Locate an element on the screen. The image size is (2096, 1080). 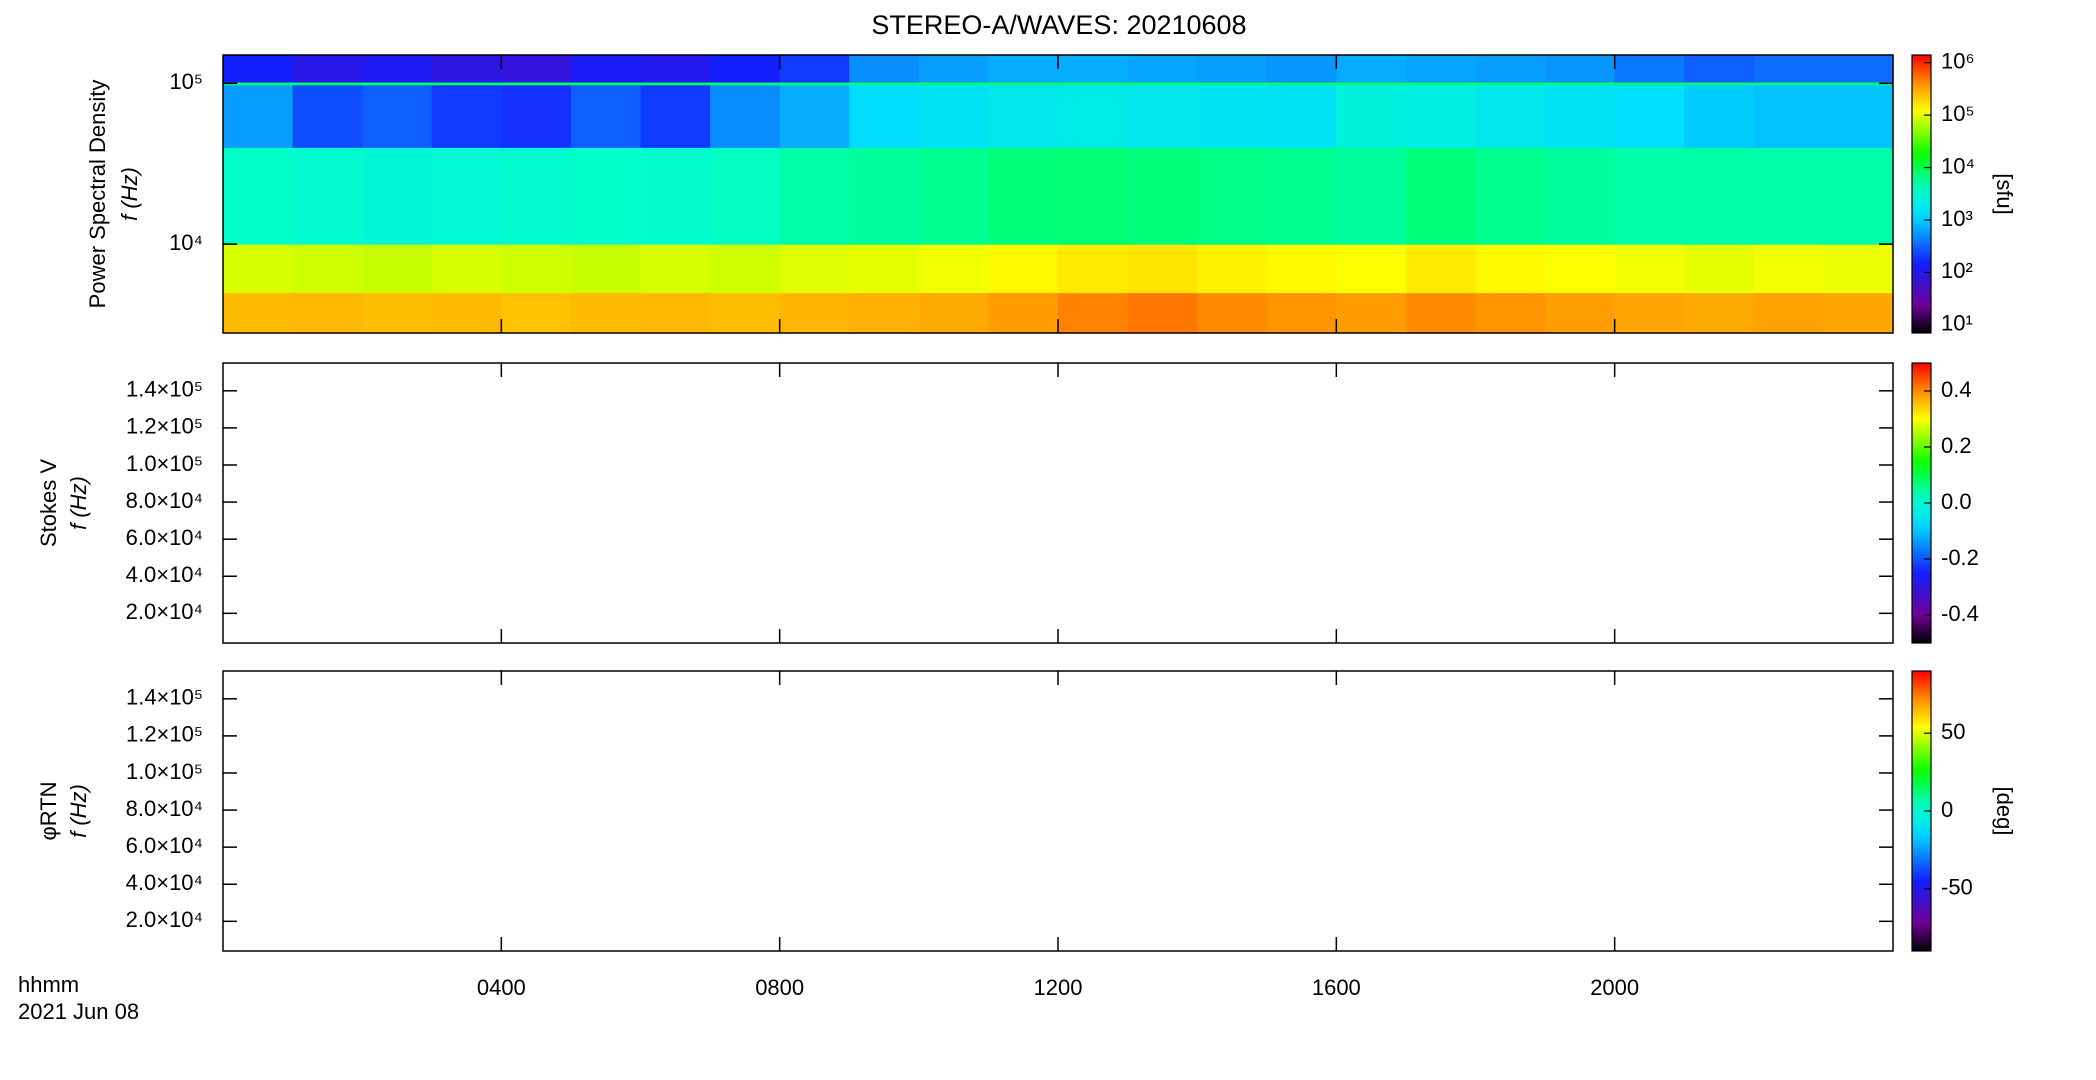
colorbar-label: [deg] is located at coordinates (2004, 811).